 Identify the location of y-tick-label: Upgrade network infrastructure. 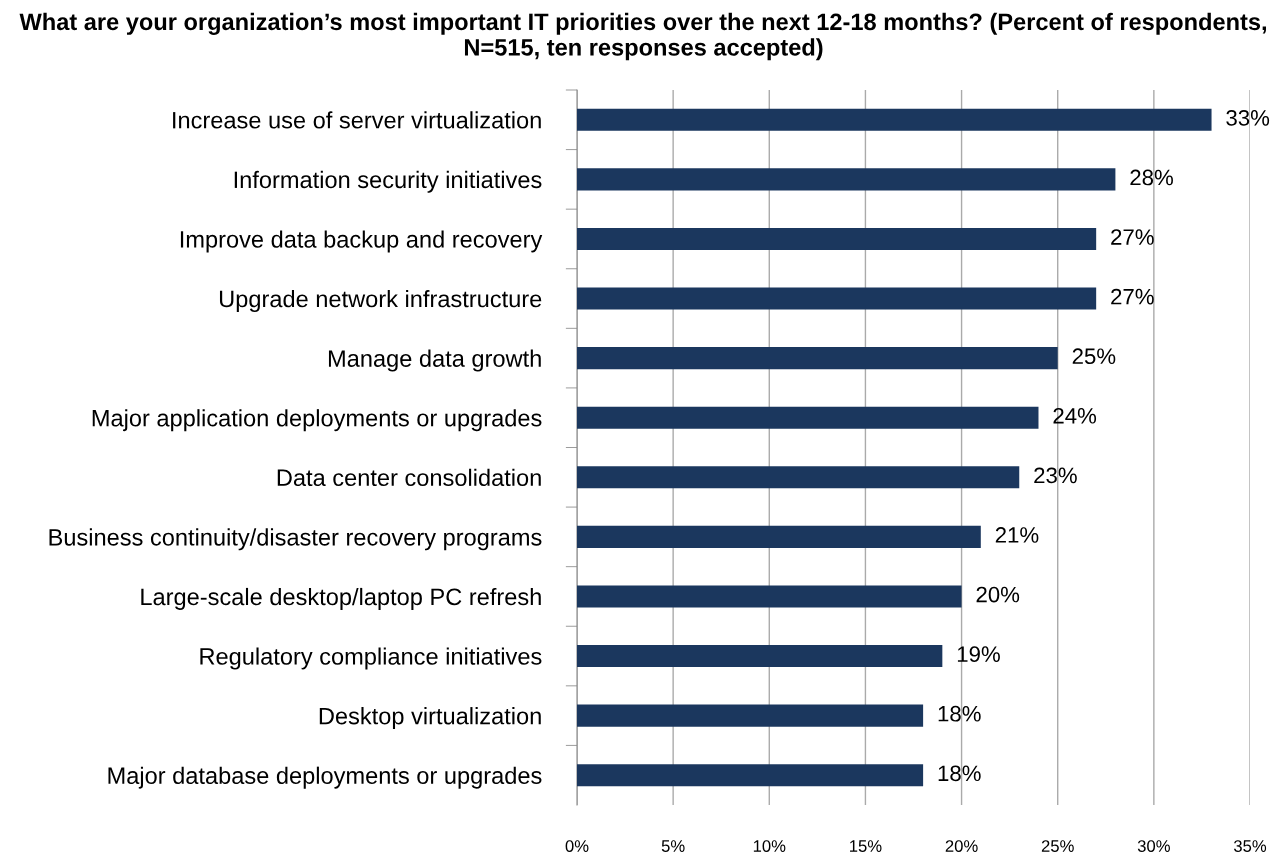
(380, 300).